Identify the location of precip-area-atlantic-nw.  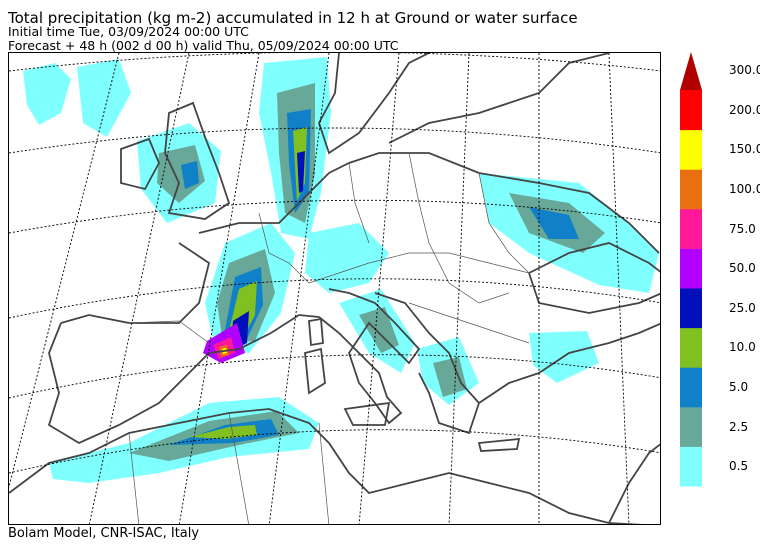
(47, 94).